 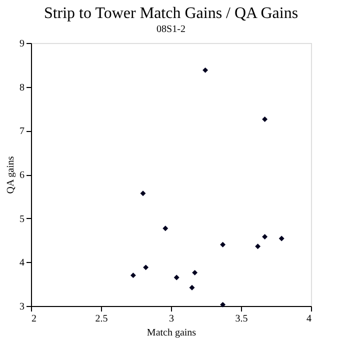 I want to click on y-tick-label: 8, so click(x=22, y=88).